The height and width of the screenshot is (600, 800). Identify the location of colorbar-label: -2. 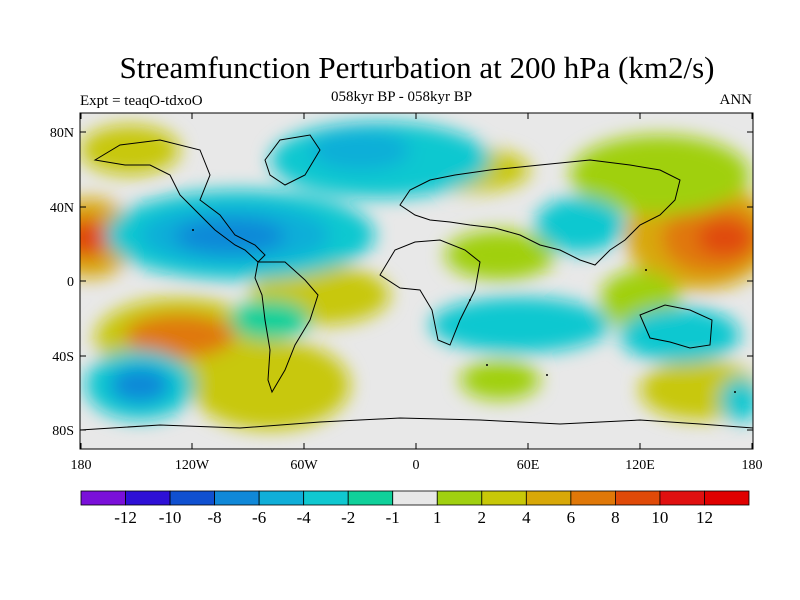
(348, 517).